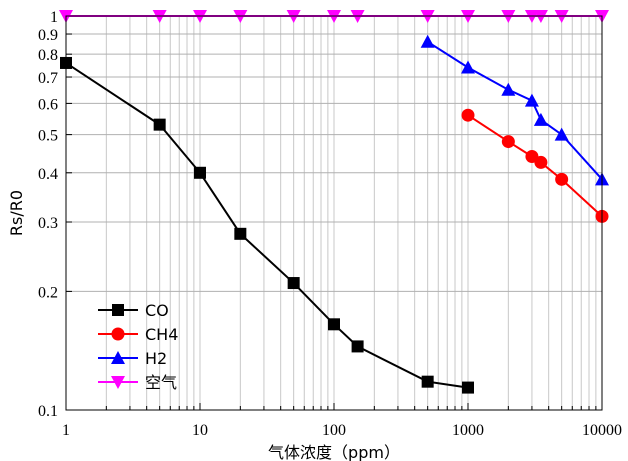 The image size is (628, 461). What do you see at coordinates (161, 334) in the screenshot?
I see `legend-label: CH4` at bounding box center [161, 334].